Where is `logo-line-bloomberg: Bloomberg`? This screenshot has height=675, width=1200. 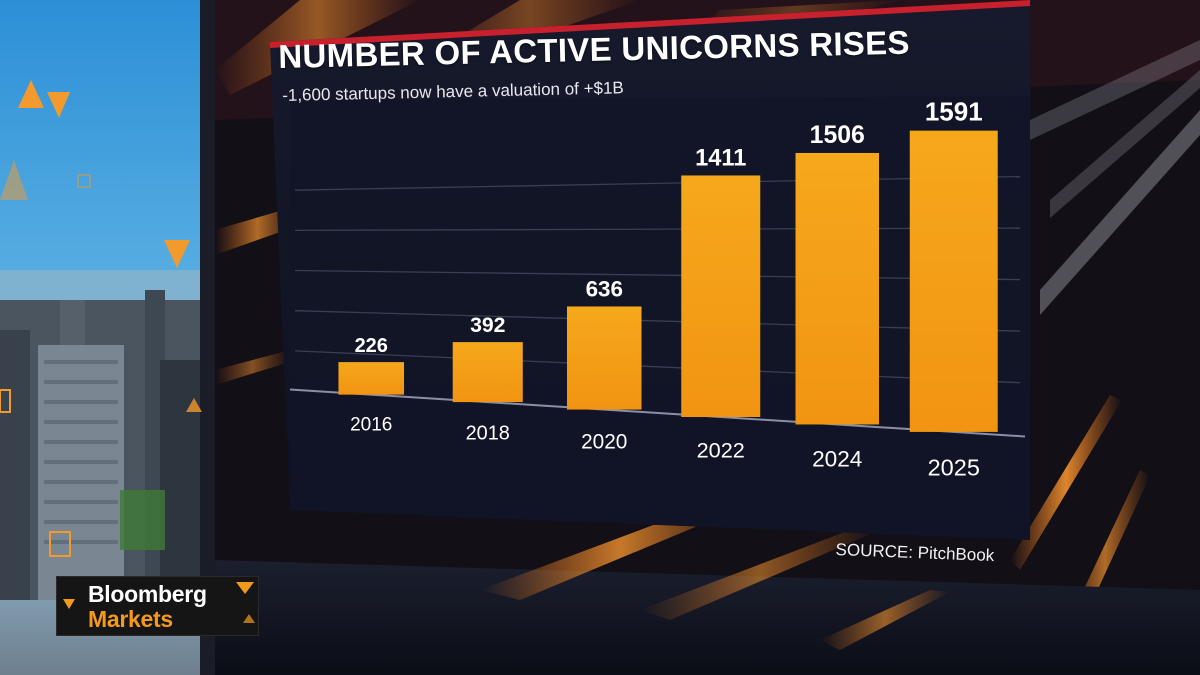
logo-line-bloomberg: Bloomberg is located at coordinates (147, 594).